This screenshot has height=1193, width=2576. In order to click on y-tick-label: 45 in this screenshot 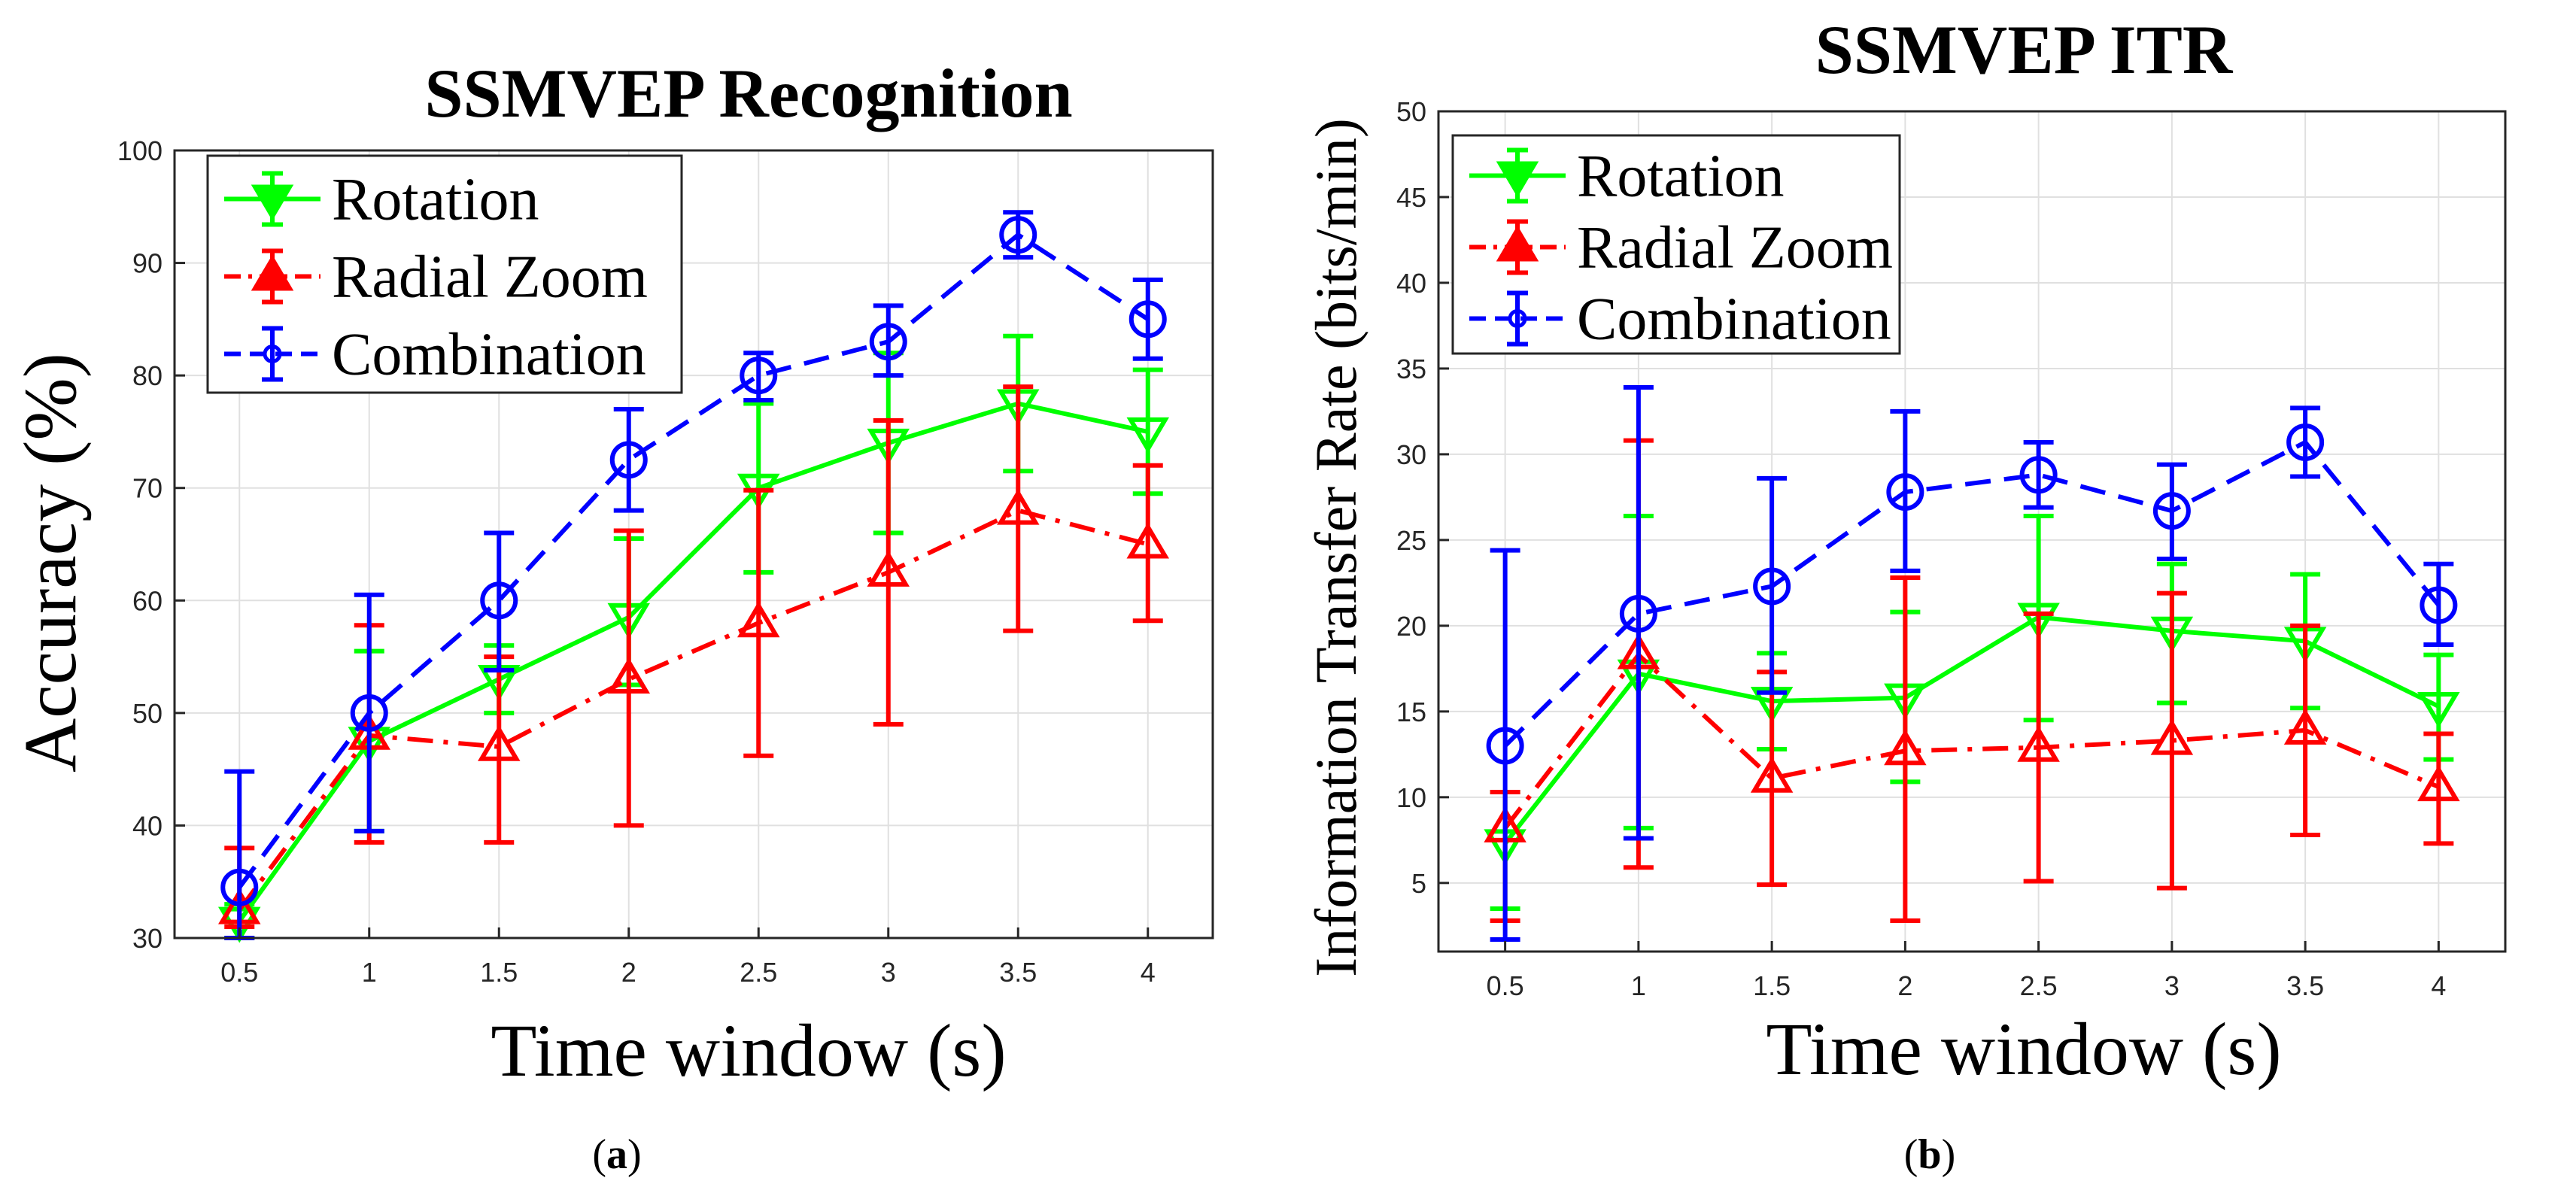, I will do `click(1411, 198)`.